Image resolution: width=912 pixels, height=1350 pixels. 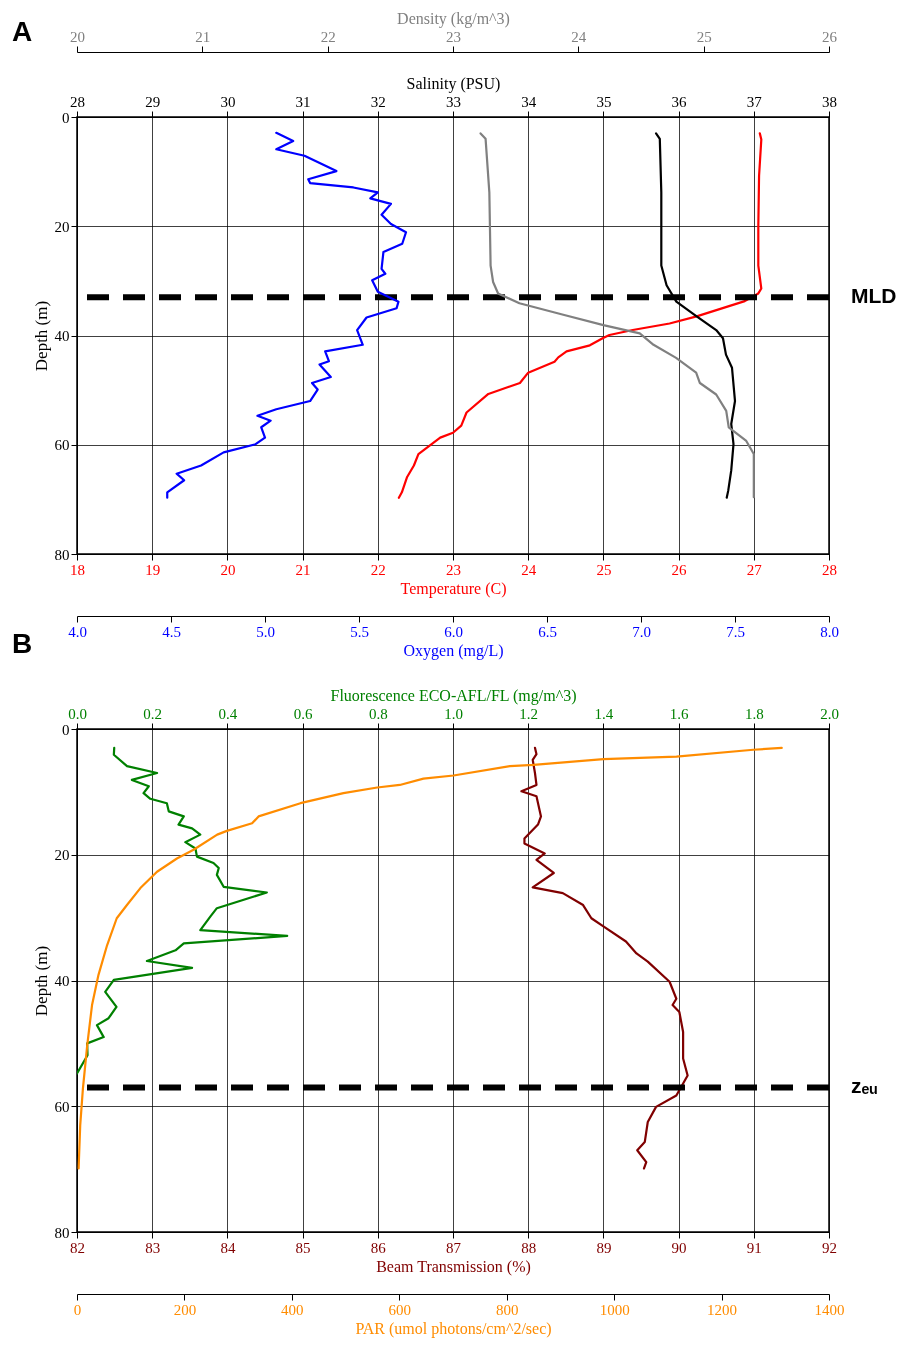 I want to click on x2-tick-label: 35, so click(x=604, y=101).